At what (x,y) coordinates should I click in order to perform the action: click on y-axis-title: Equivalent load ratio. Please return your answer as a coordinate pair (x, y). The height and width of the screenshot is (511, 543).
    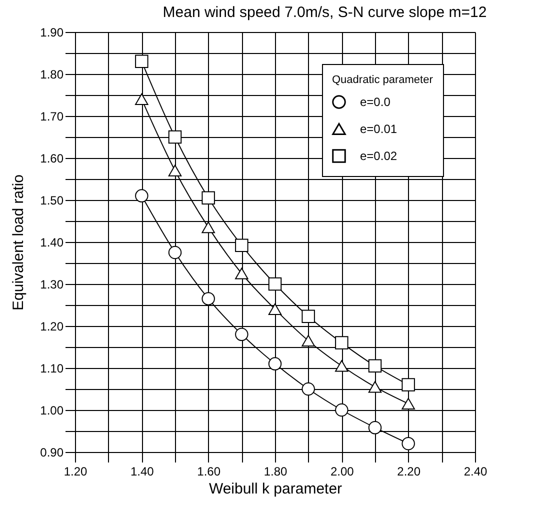
    Looking at the image, I should click on (19, 242).